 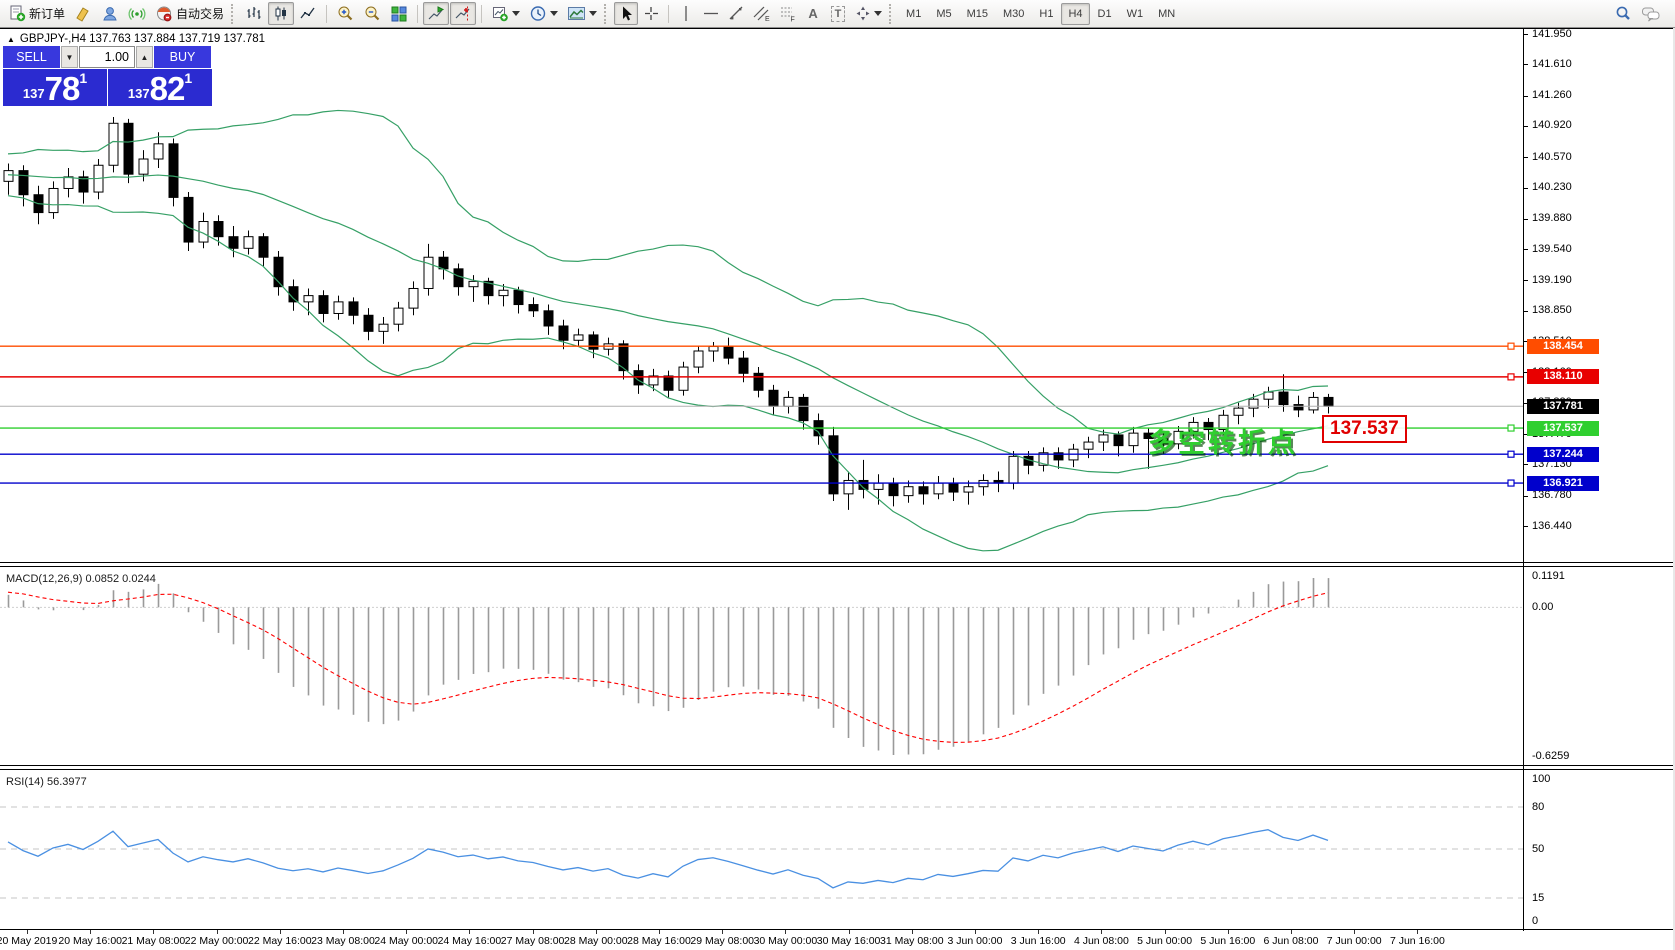 I want to click on time-tick-label: 5 Jun 00:00, so click(x=1165, y=941).